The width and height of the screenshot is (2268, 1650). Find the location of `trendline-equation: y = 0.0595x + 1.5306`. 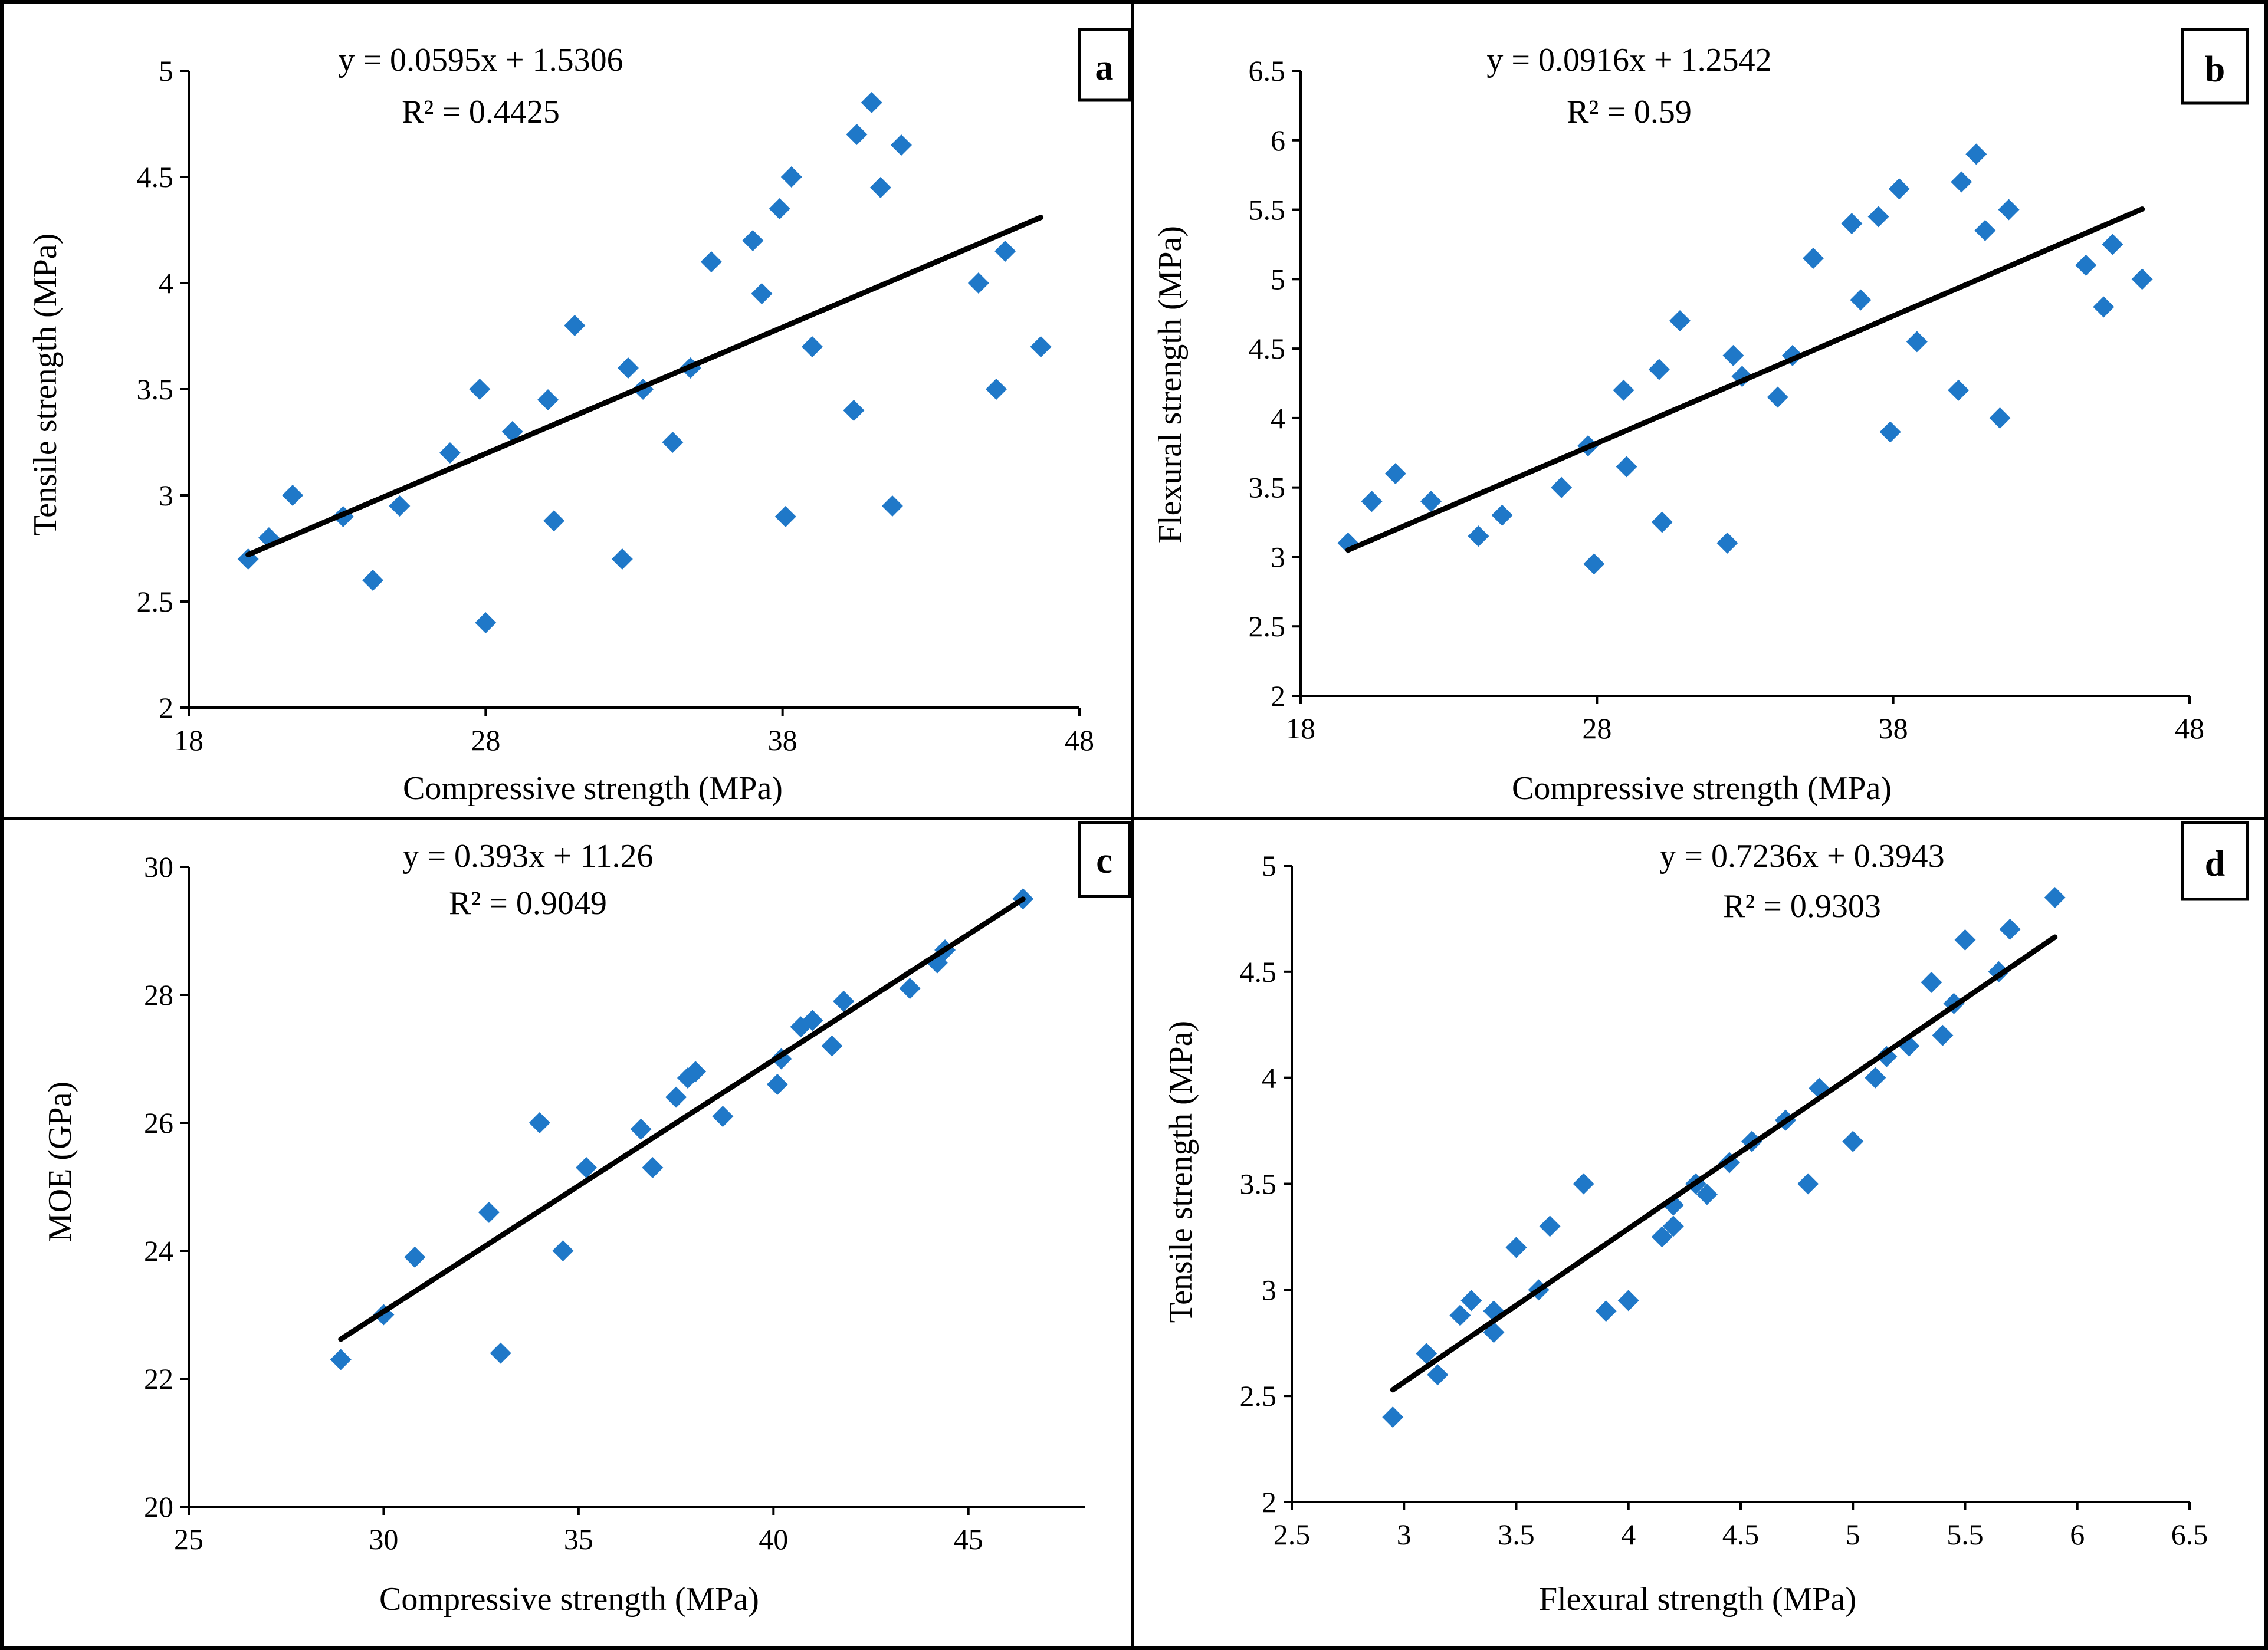

trendline-equation: y = 0.0595x + 1.5306 is located at coordinates (480, 60).